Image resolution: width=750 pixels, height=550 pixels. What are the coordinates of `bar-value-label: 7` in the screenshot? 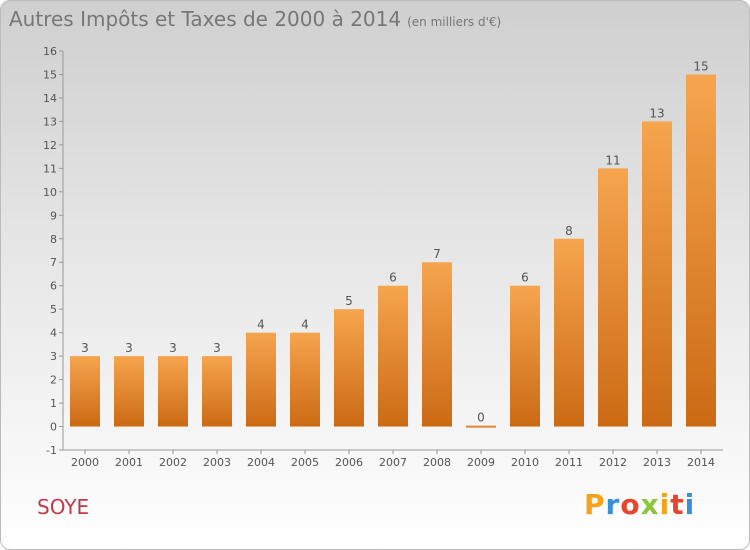 It's located at (437, 254).